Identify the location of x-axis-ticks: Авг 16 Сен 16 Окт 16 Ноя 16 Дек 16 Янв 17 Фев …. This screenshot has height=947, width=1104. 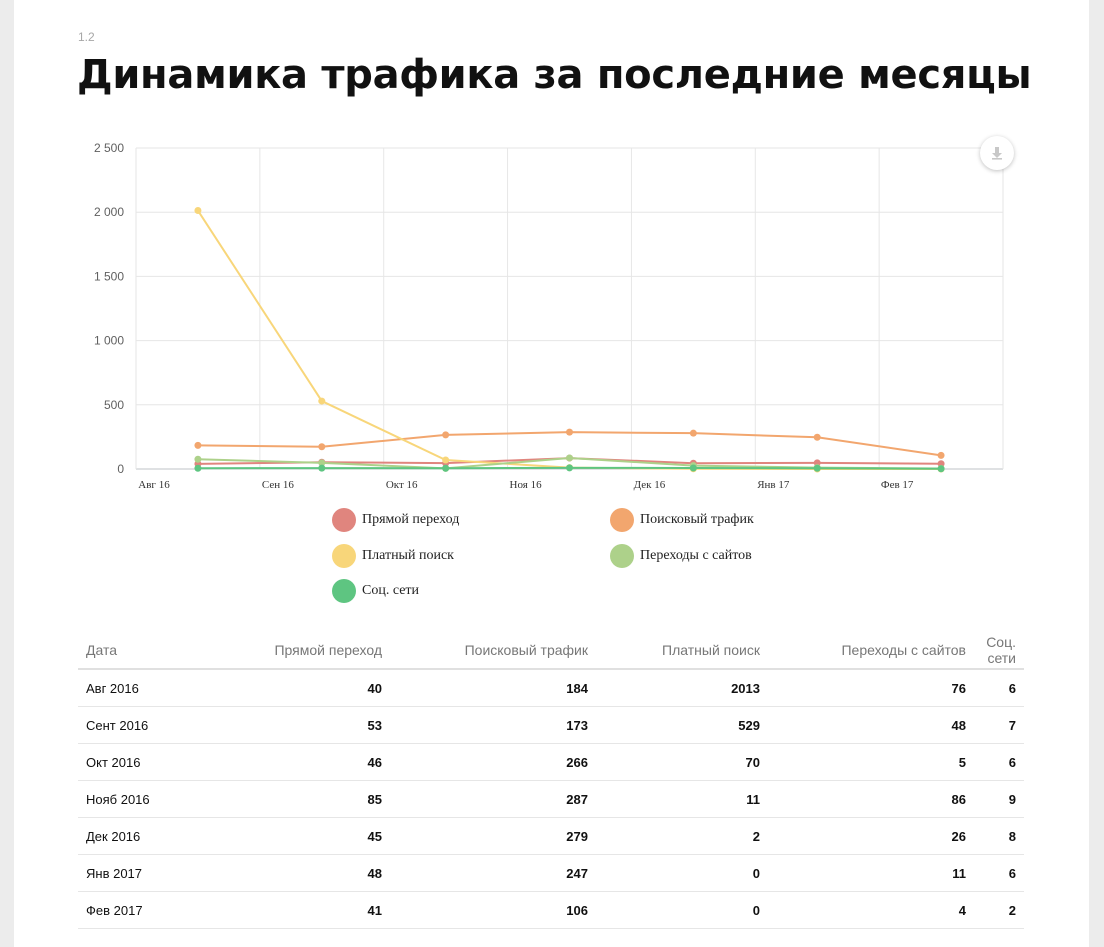
(526, 485).